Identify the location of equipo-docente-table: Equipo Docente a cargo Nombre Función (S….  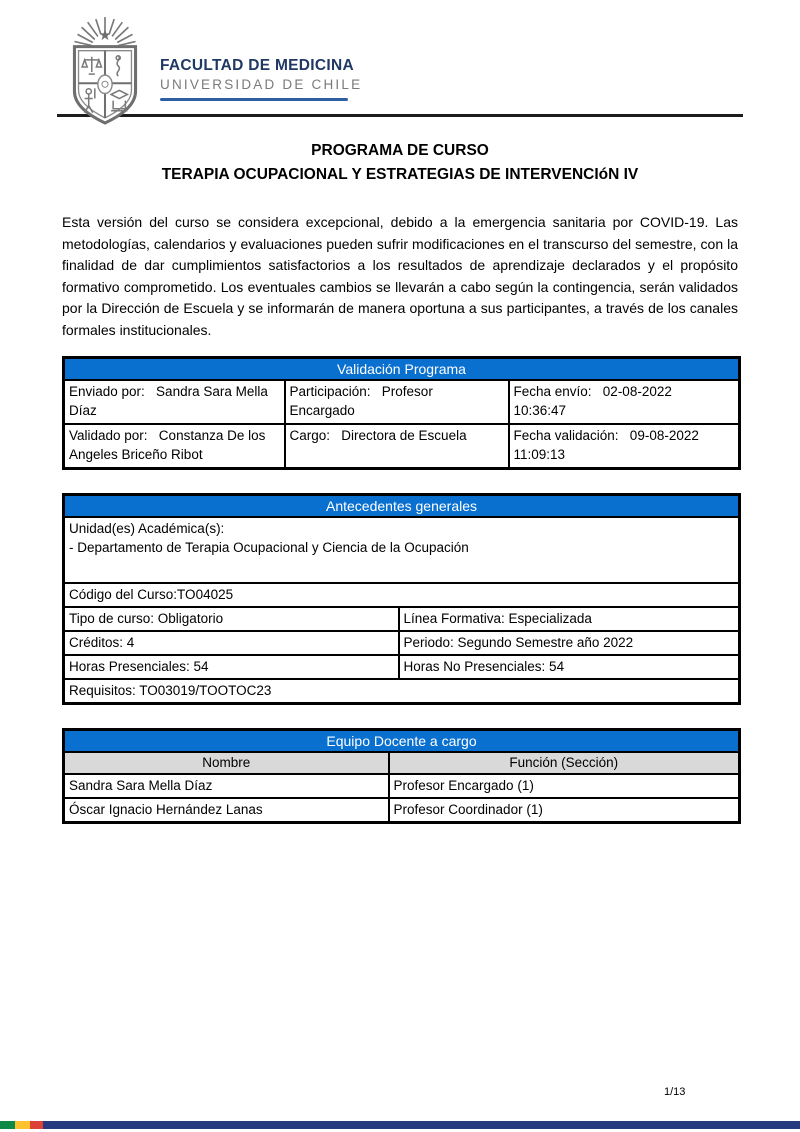
(401, 775).